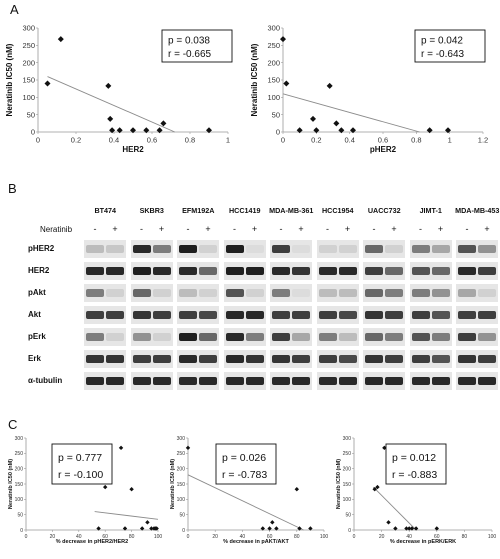  Describe the element at coordinates (14, 9) in the screenshot. I see `panel-label-a: A` at that location.